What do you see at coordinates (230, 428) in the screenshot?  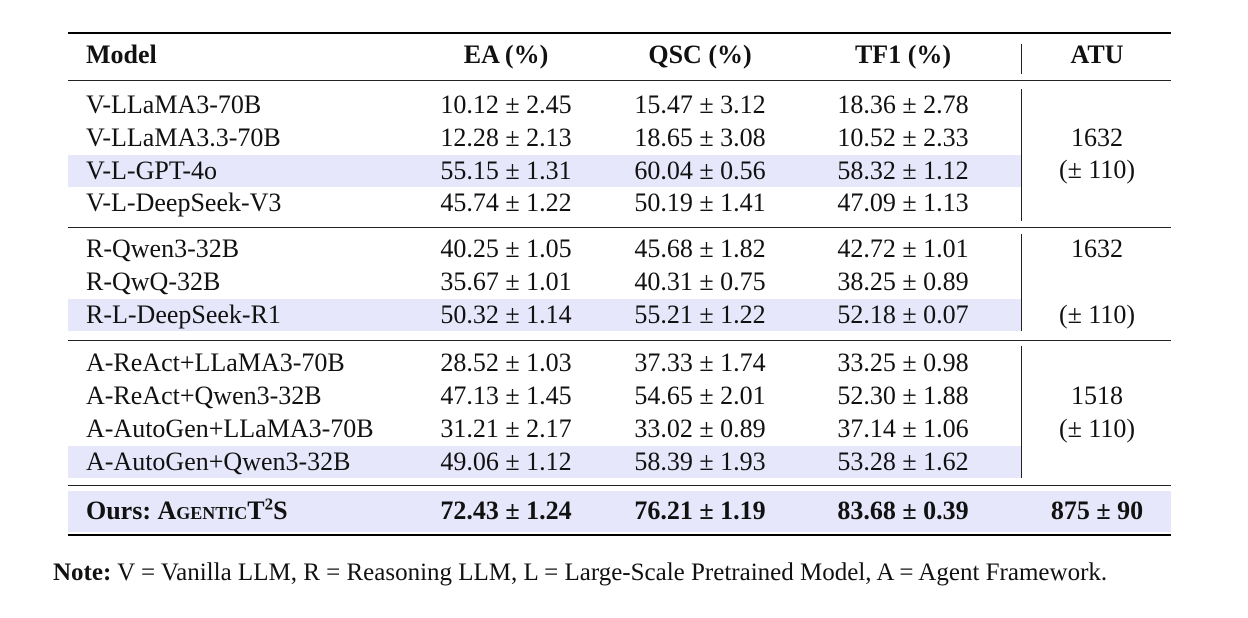 I see `row-model: A-AutoGen+LLaMA3-70B` at bounding box center [230, 428].